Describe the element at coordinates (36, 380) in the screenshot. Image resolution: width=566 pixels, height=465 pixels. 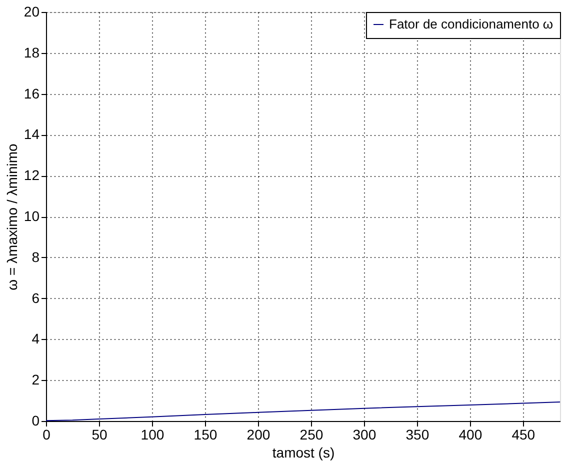
I see `y-tick-label: 2` at that location.